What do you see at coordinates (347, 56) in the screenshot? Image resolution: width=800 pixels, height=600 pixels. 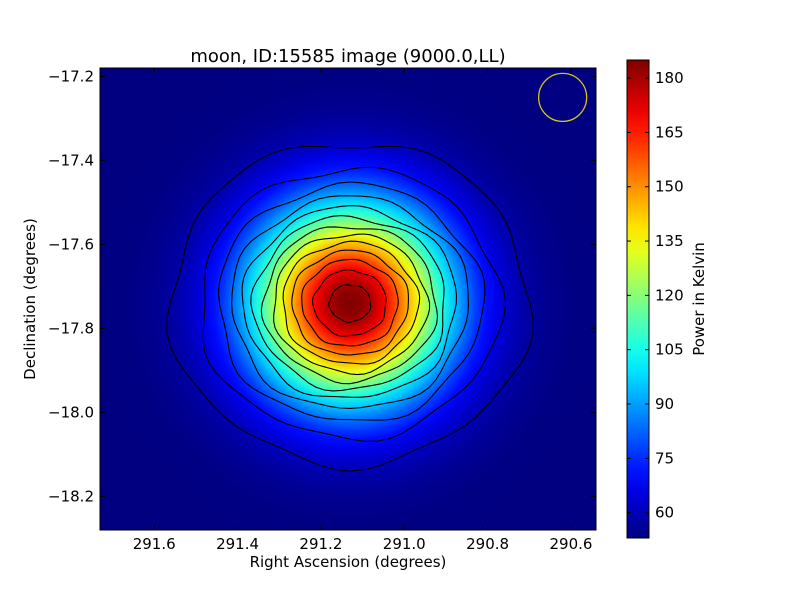 I see `chart-title: moon, ID:15585 image (9000.0,LL)` at bounding box center [347, 56].